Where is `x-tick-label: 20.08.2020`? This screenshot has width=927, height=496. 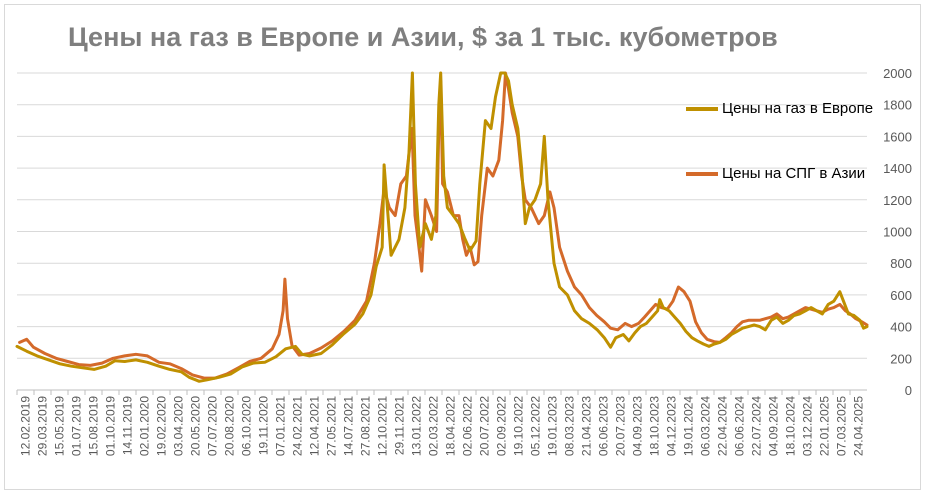 x-tick-label: 20.08.2020 is located at coordinates (230, 426).